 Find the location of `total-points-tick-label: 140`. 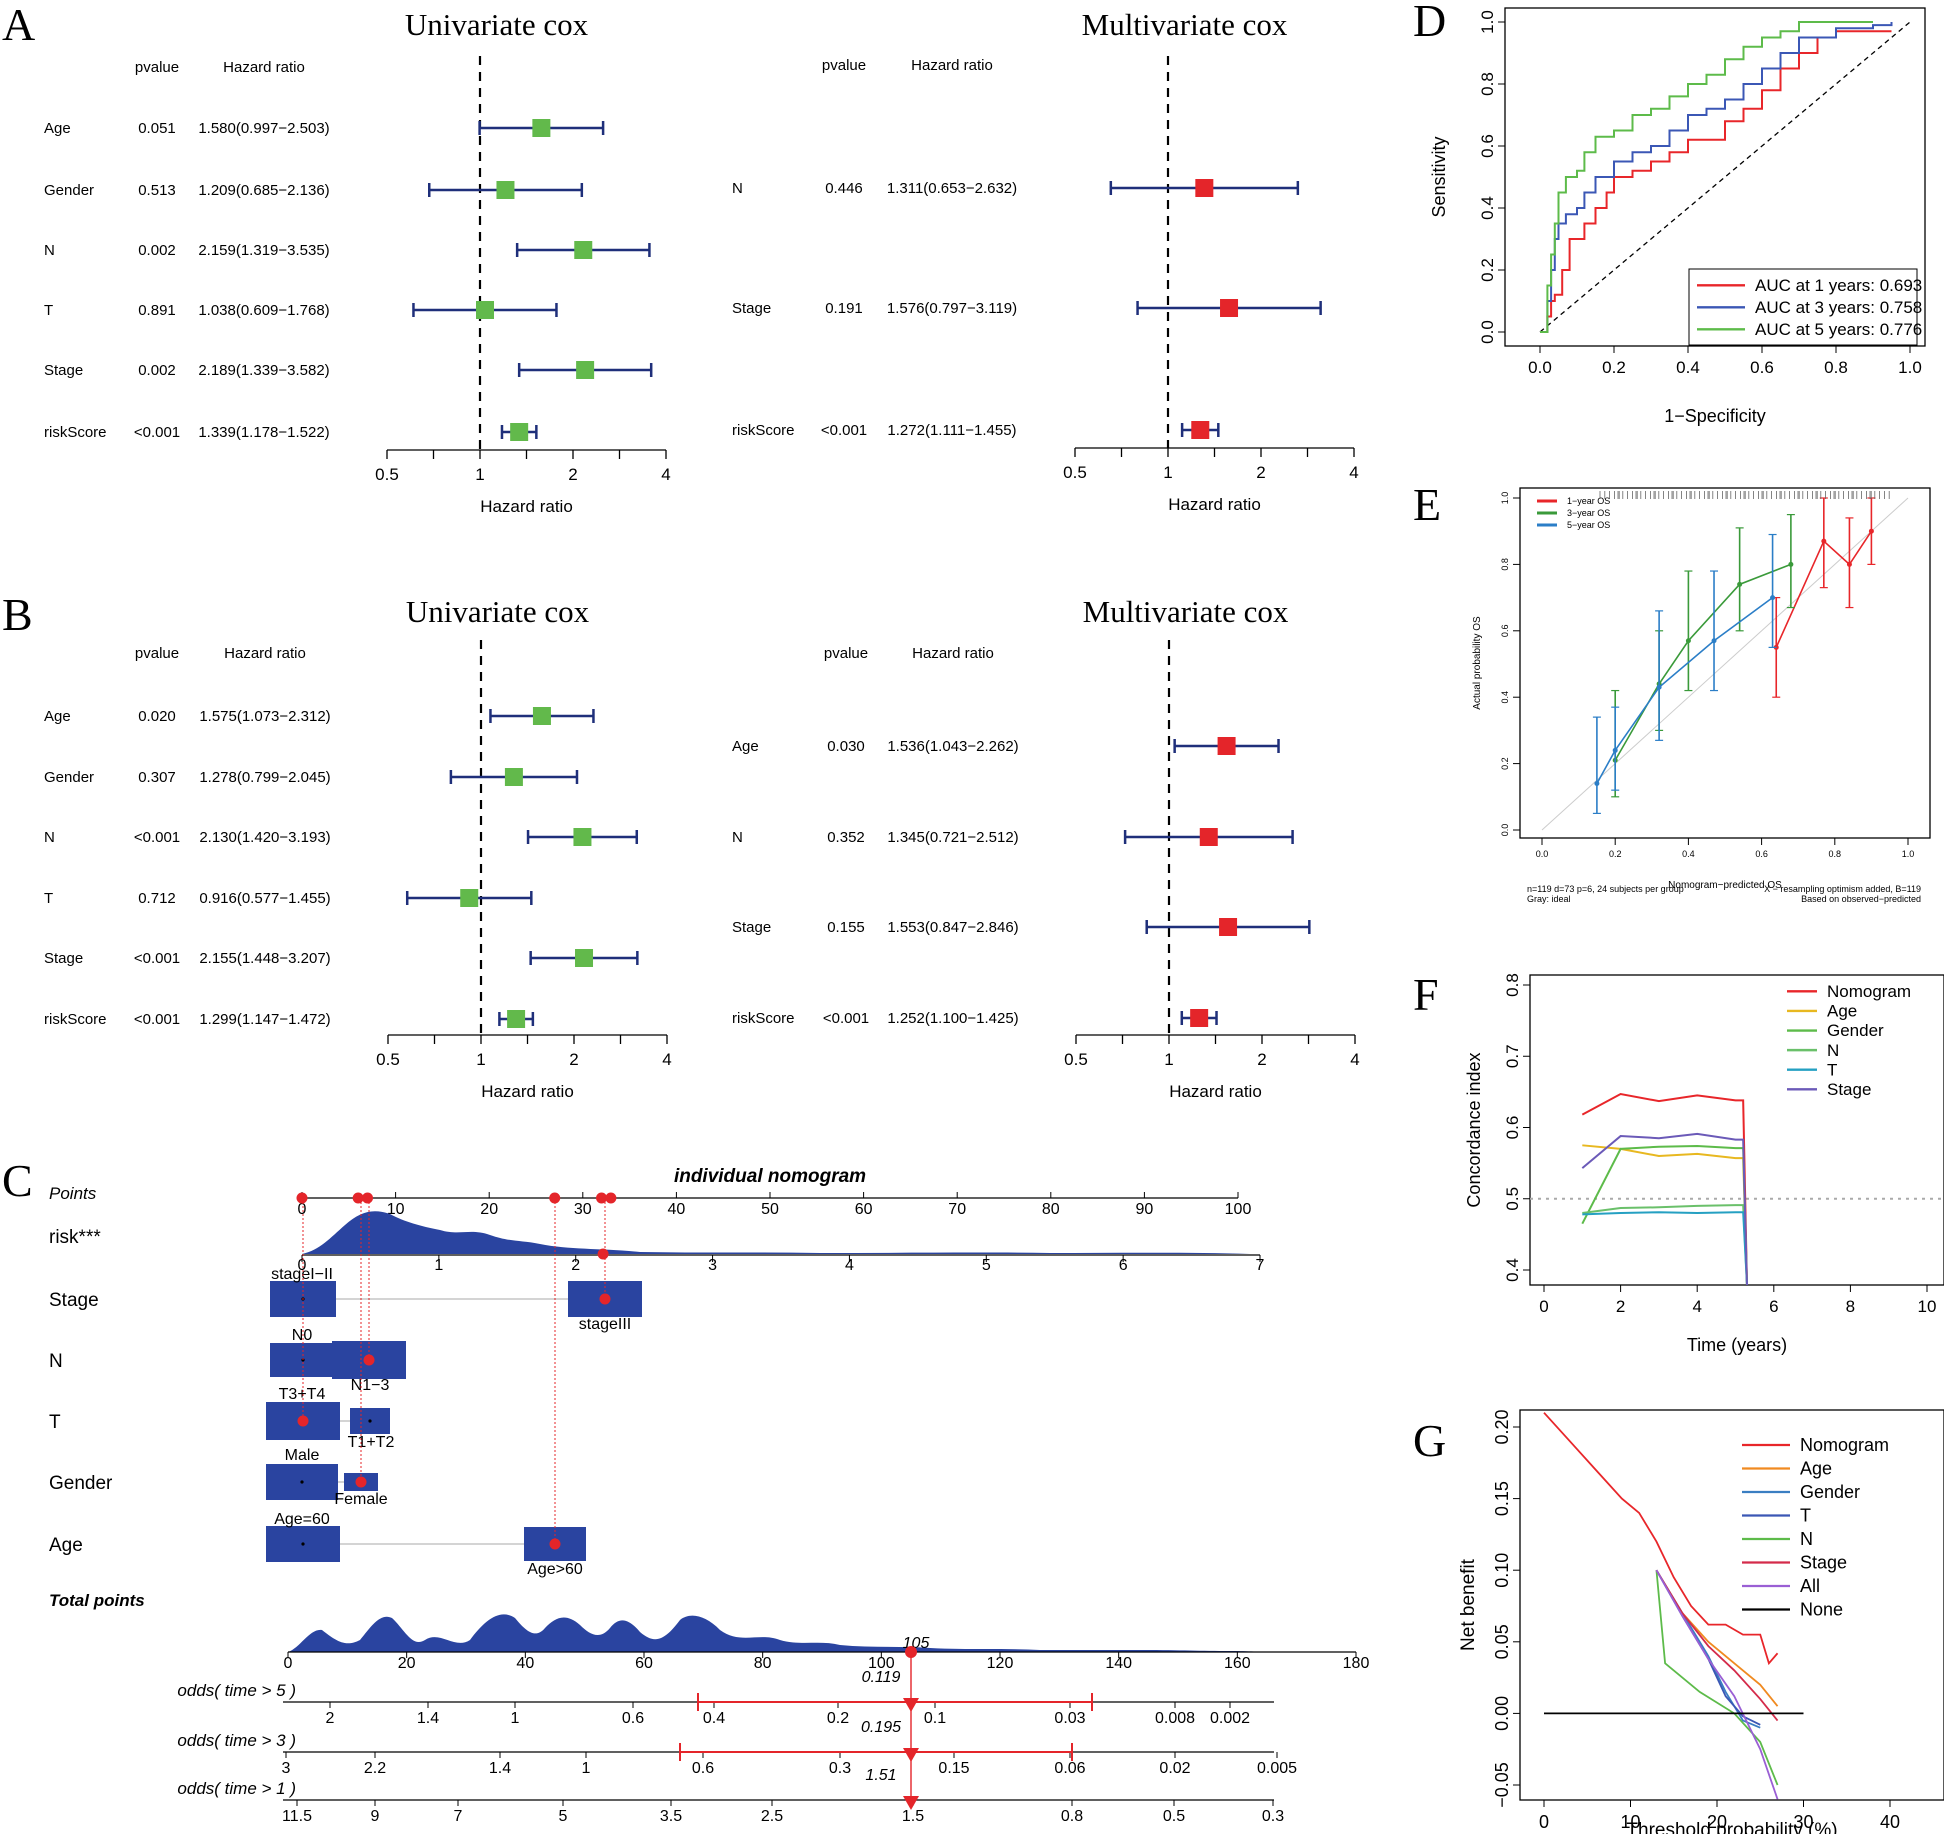

total-points-tick-label: 140 is located at coordinates (1118, 1663).